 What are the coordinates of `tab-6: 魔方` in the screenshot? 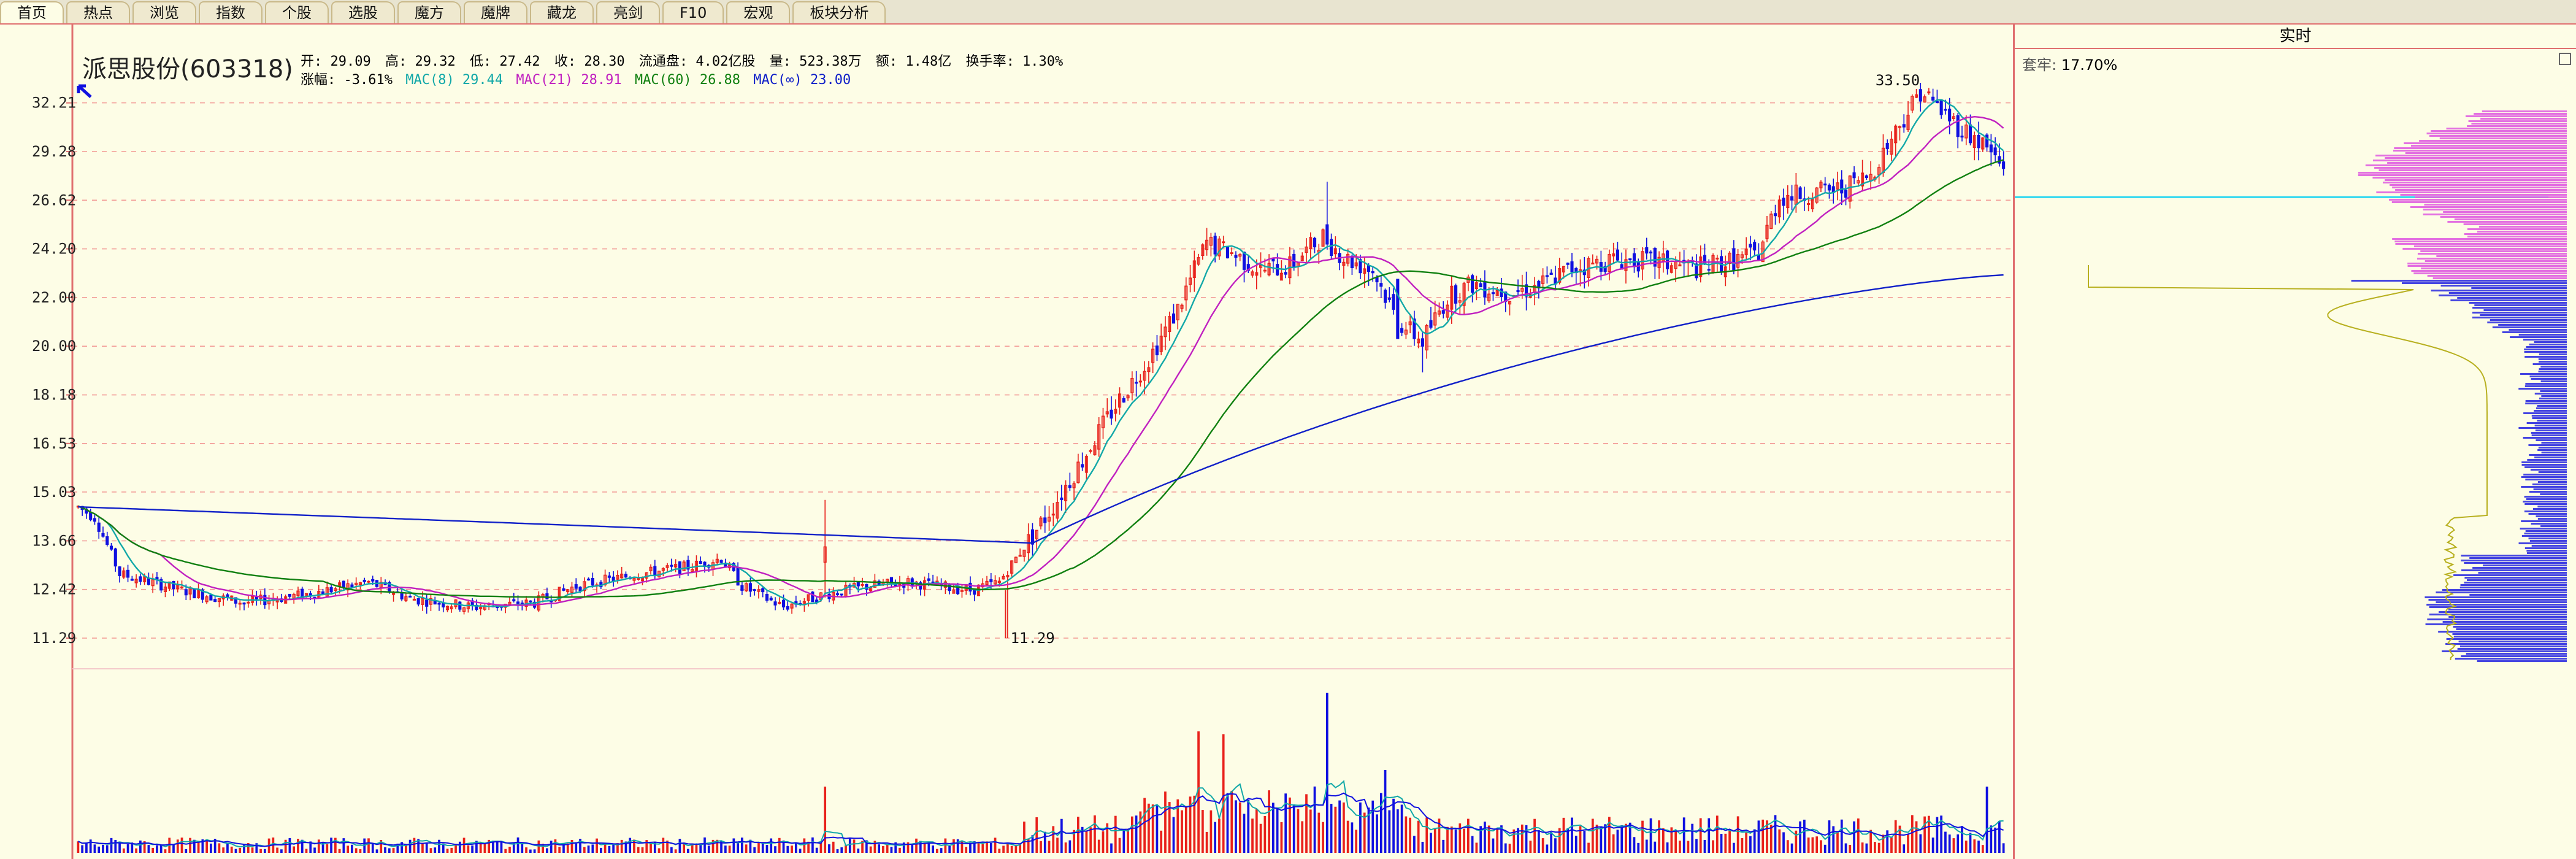 It's located at (429, 12).